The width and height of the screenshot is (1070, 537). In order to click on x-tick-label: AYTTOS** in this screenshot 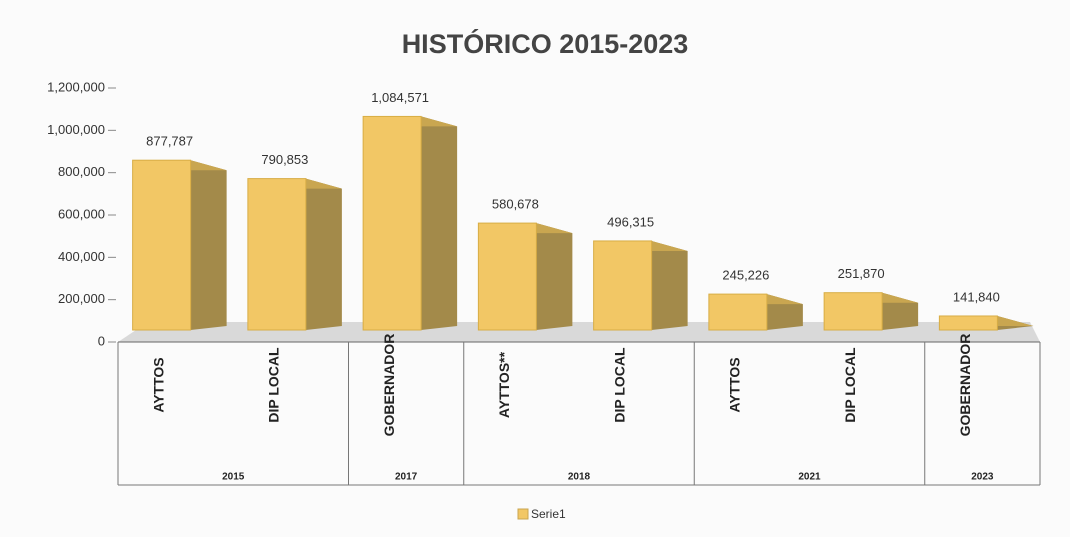, I will do `click(504, 384)`.